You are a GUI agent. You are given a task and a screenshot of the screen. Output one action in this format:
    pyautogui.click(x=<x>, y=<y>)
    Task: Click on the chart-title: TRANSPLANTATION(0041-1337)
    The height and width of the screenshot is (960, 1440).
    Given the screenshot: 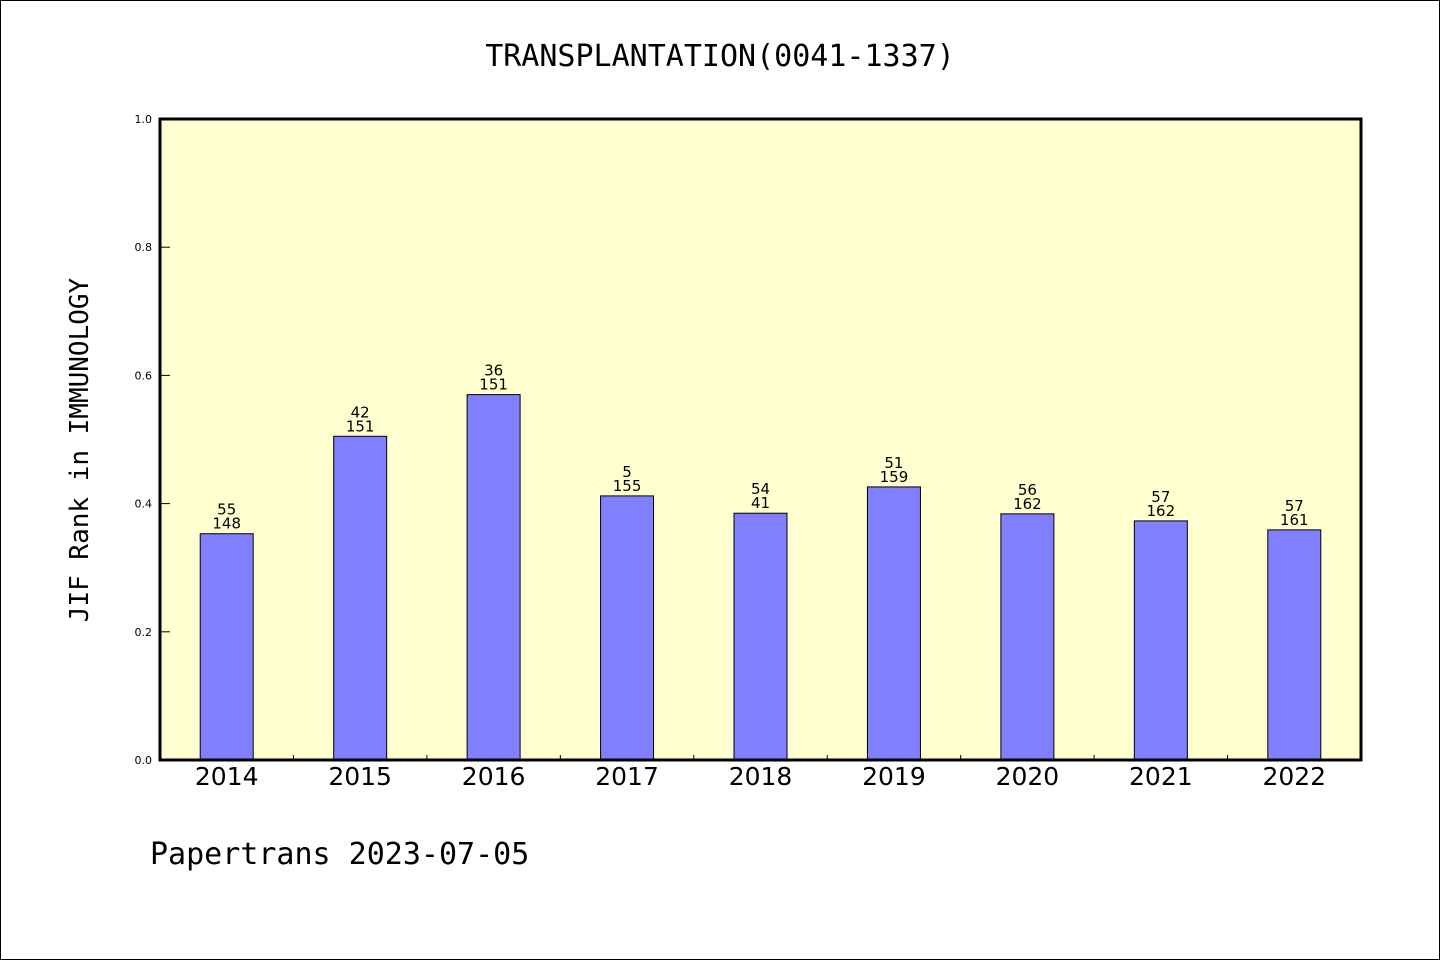 What is the action you would take?
    pyautogui.click(x=720, y=56)
    